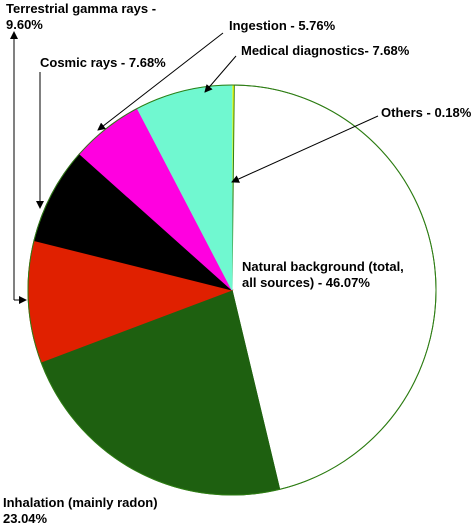  Describe the element at coordinates (103, 62) in the screenshot. I see `cosmic-rays-label: Cosmic rays - 7.68%` at that location.